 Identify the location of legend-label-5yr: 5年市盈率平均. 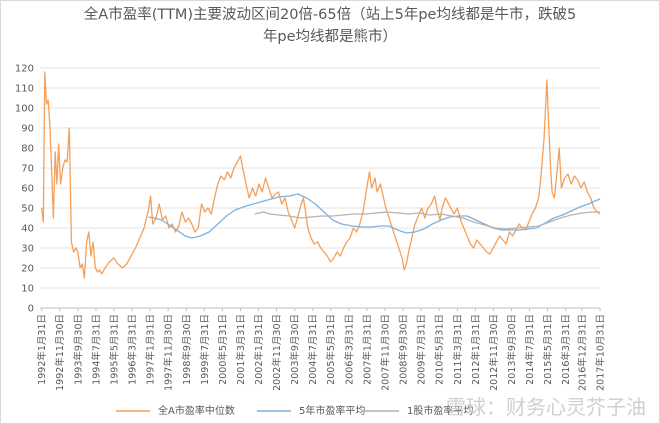
(332, 410).